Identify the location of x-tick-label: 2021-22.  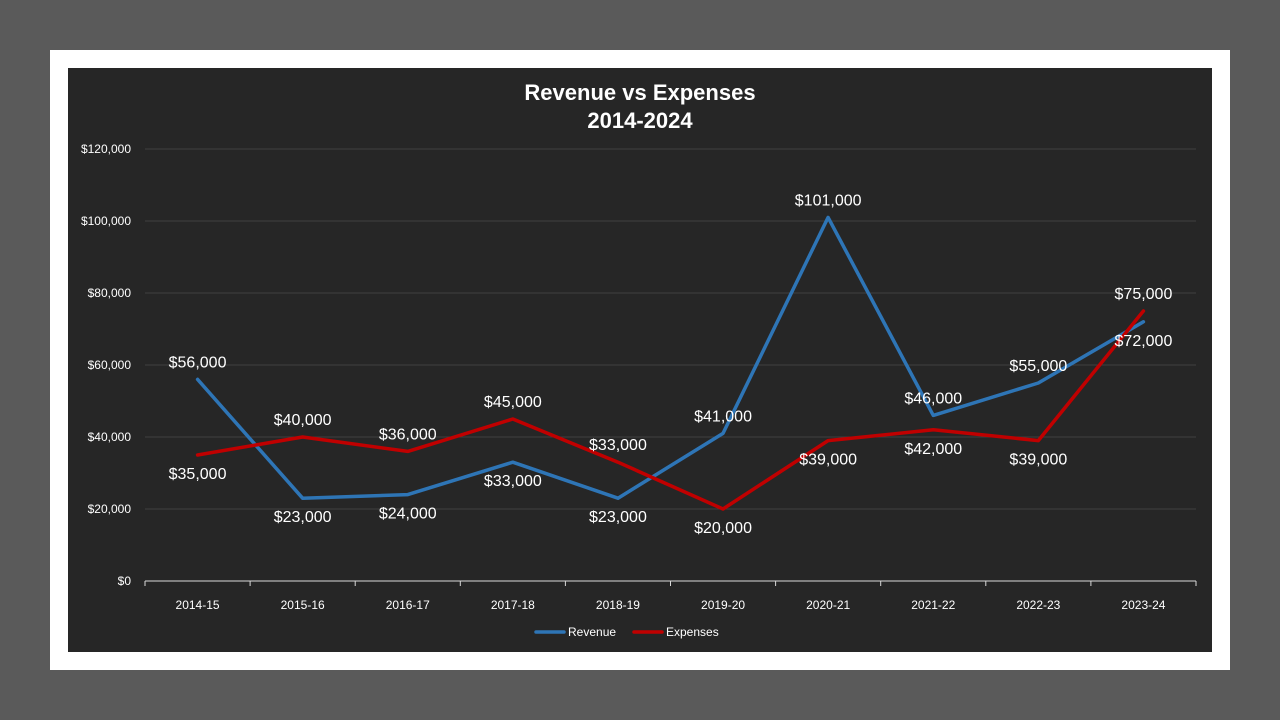
(933, 605).